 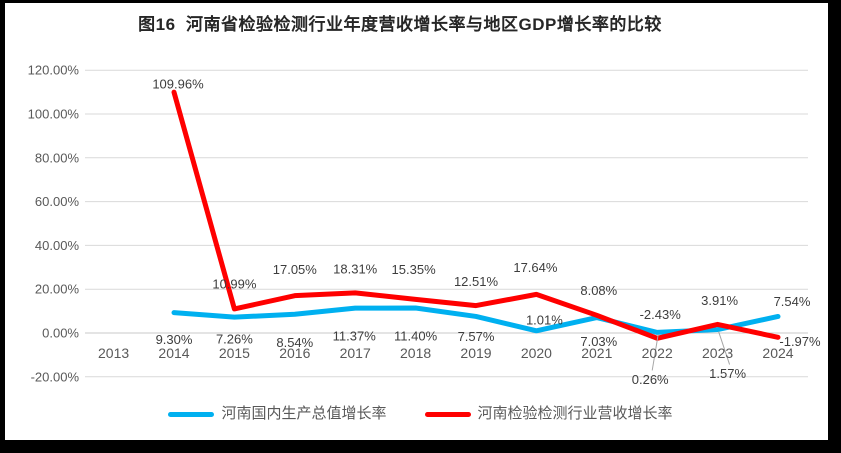 I want to click on legend-item-industry: 河南检验检测行业营收增长率, so click(x=548, y=414).